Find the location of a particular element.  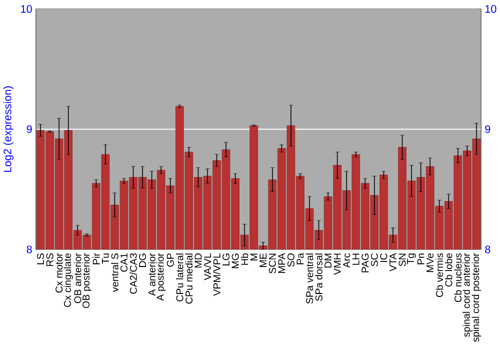

x-tick-label: spinal cord anterior is located at coordinates (467, 295).